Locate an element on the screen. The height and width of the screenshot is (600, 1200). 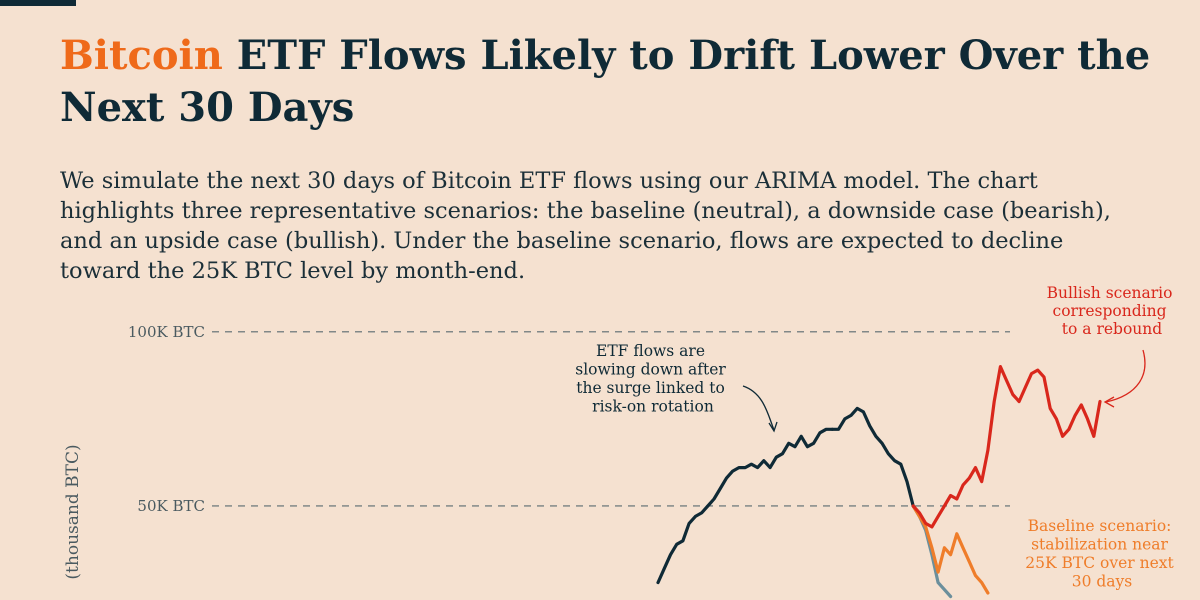
series-lines is located at coordinates (879, 482).